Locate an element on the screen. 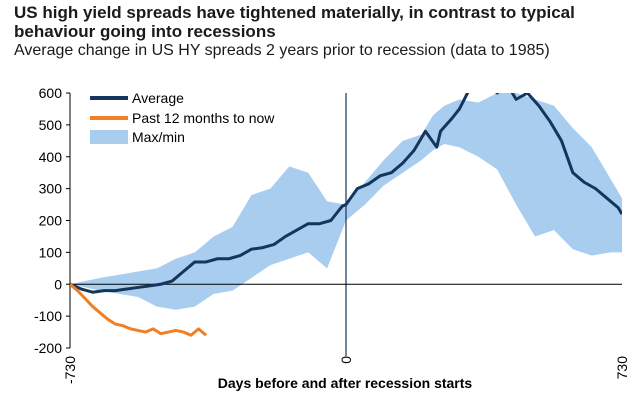 Image resolution: width=640 pixels, height=401 pixels. legend-maxmin-label: Max/min is located at coordinates (158, 137).